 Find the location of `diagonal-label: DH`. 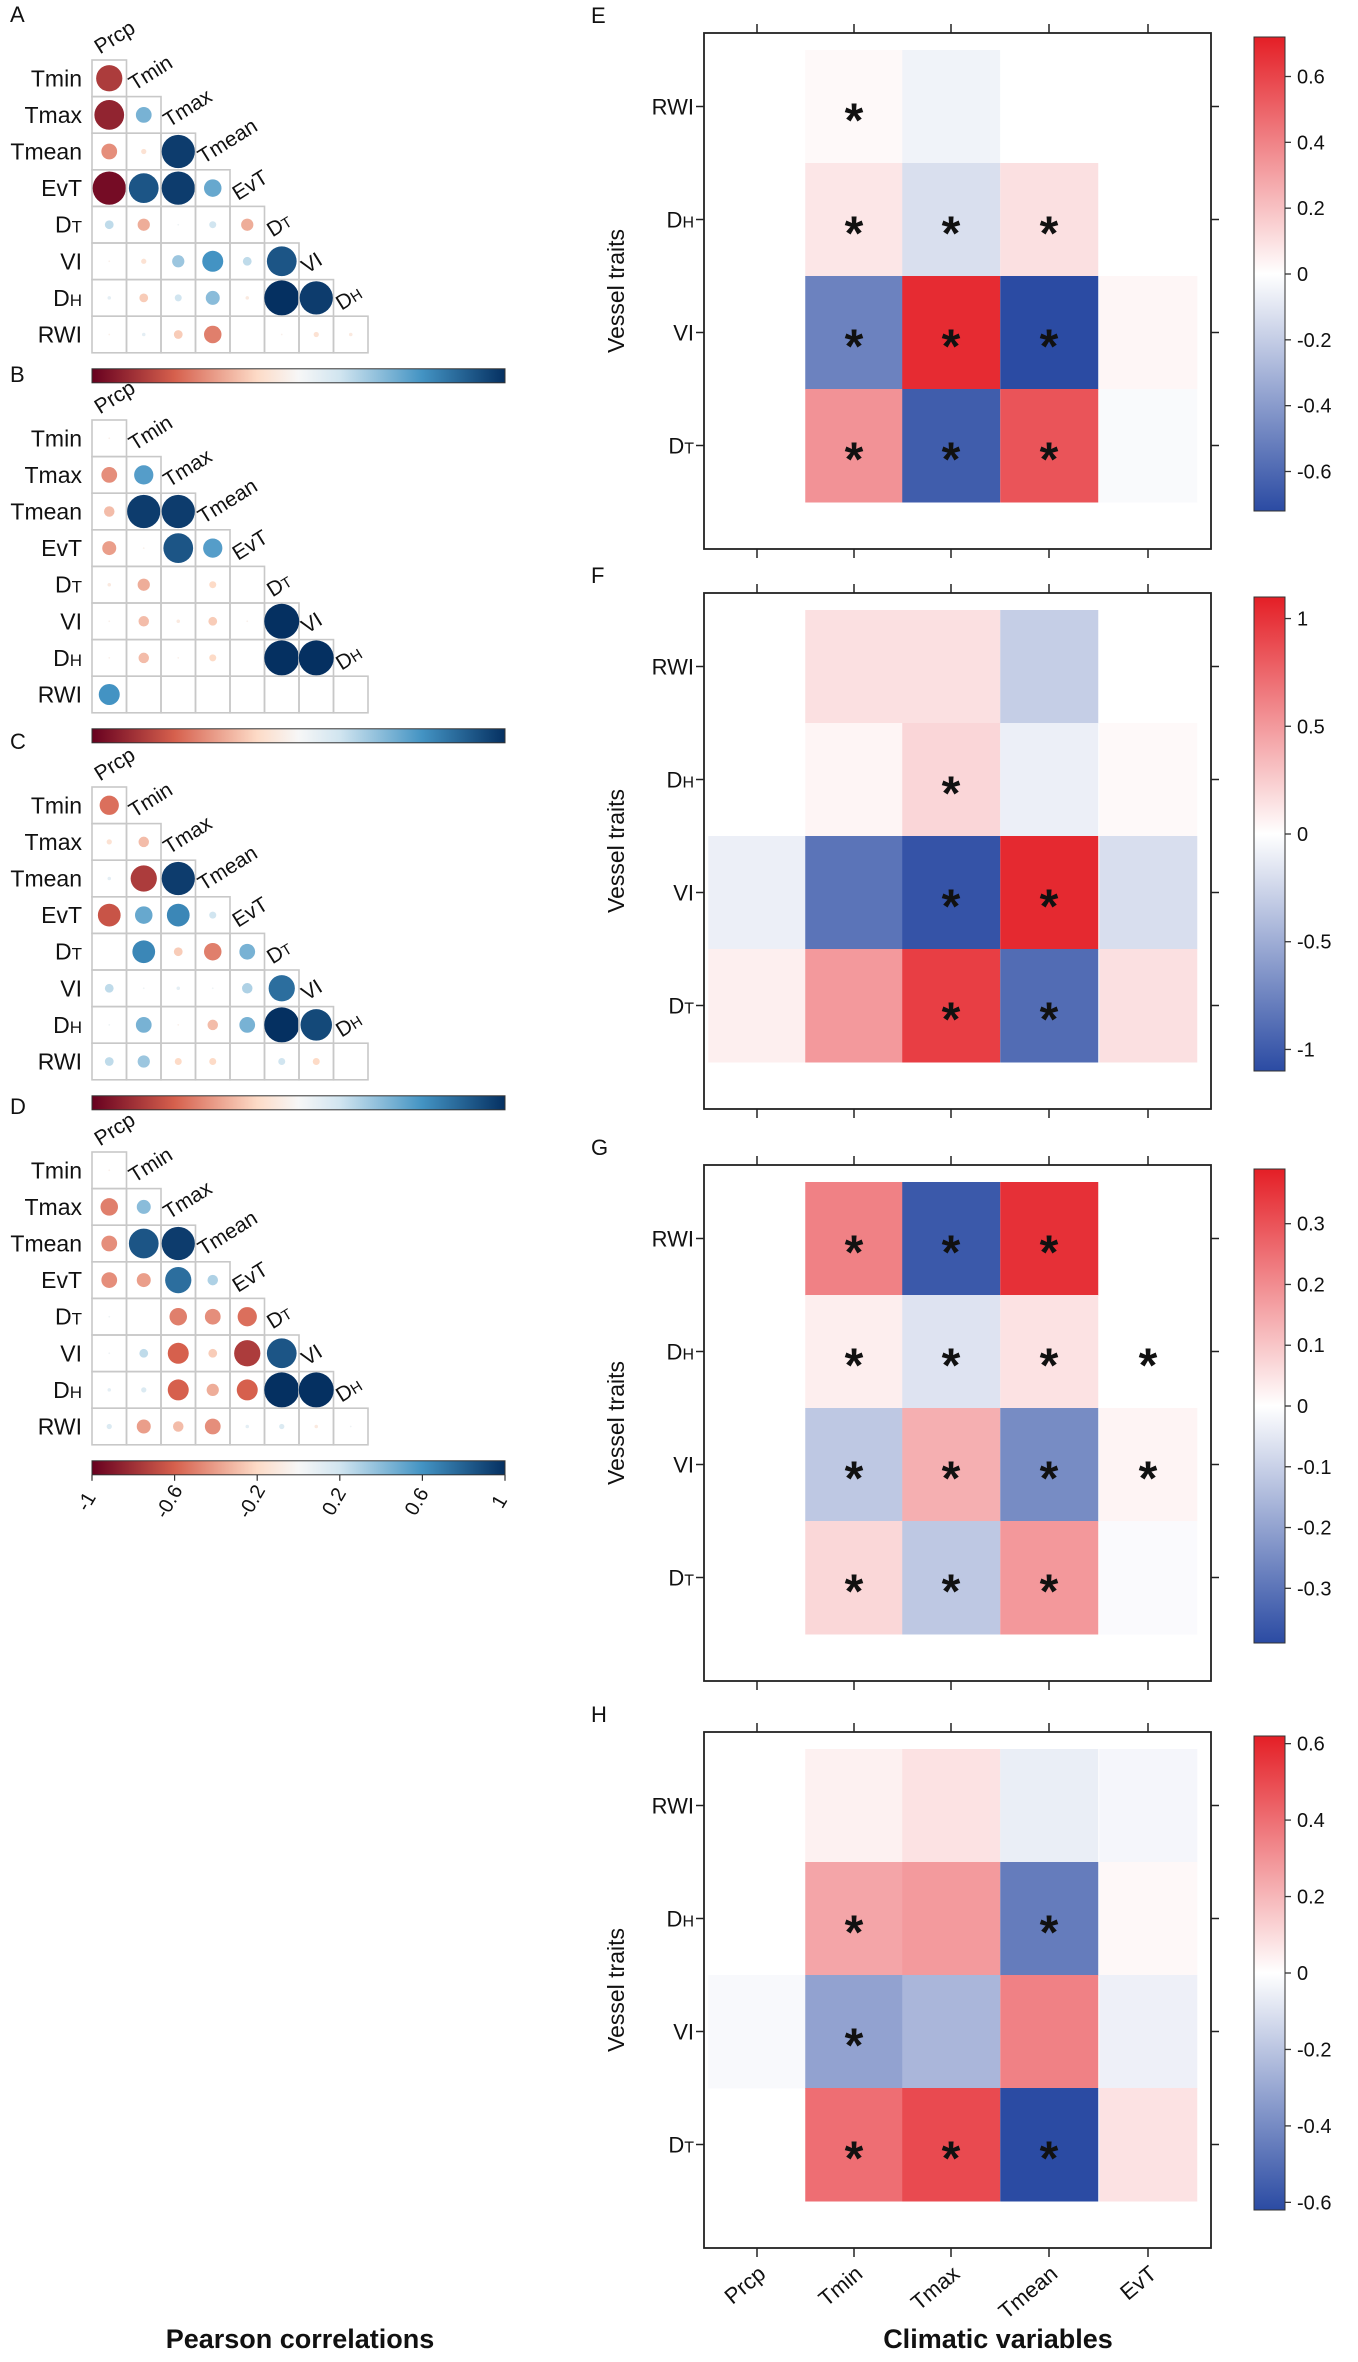

diagonal-label: DH is located at coordinates (349, 1025).